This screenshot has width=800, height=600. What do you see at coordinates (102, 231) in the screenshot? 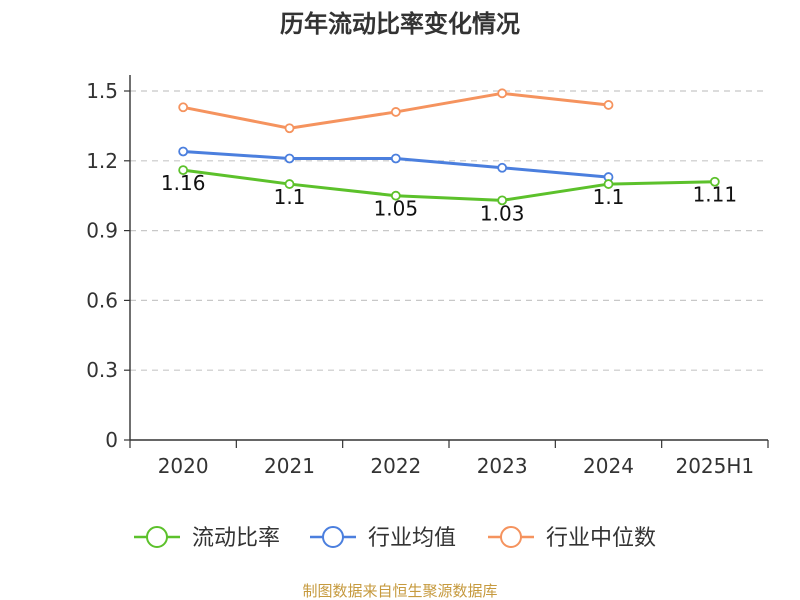
I see `y-tick-label: 0.9` at bounding box center [102, 231].